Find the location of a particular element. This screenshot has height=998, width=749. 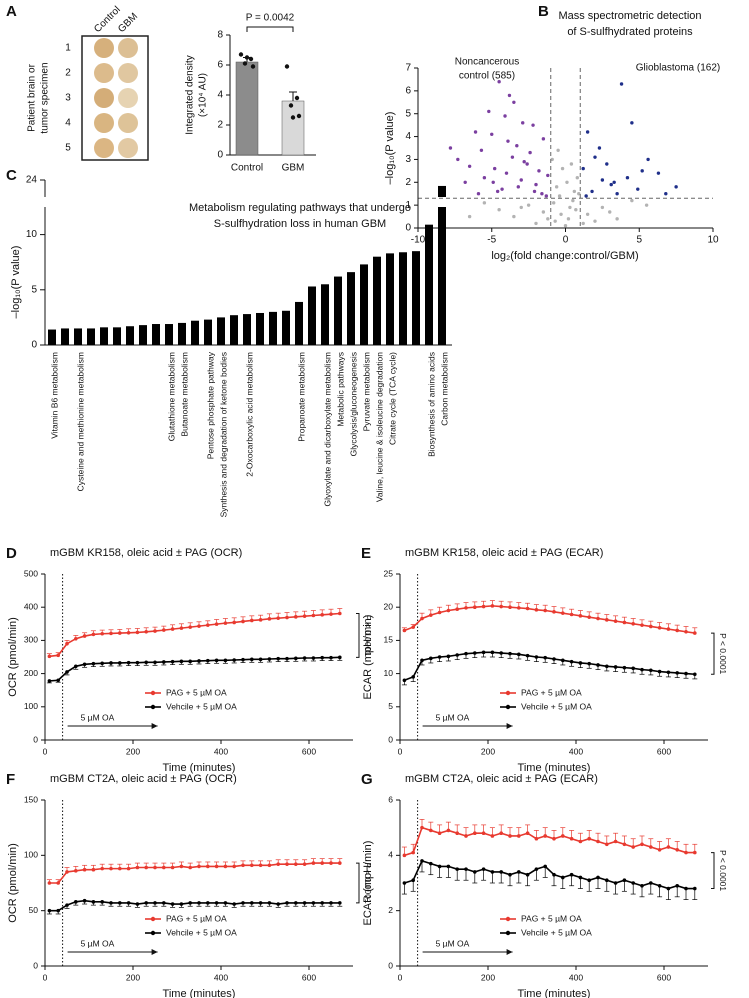

annotation: Noncancerous is located at coordinates (487, 62).